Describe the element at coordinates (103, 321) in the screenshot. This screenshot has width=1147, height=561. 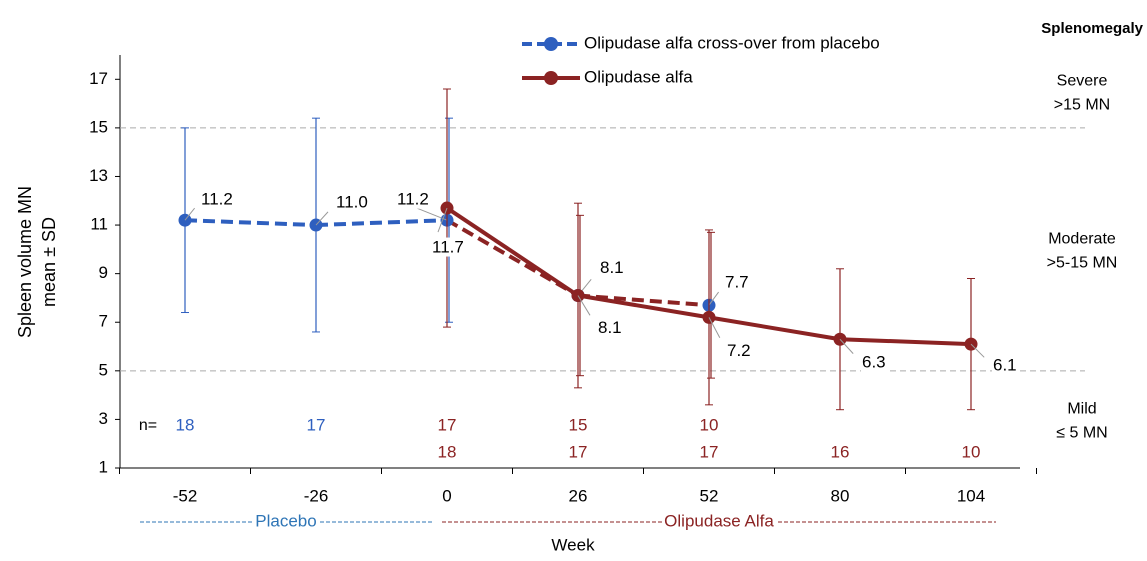
I see `y-tick-label: 7` at that location.